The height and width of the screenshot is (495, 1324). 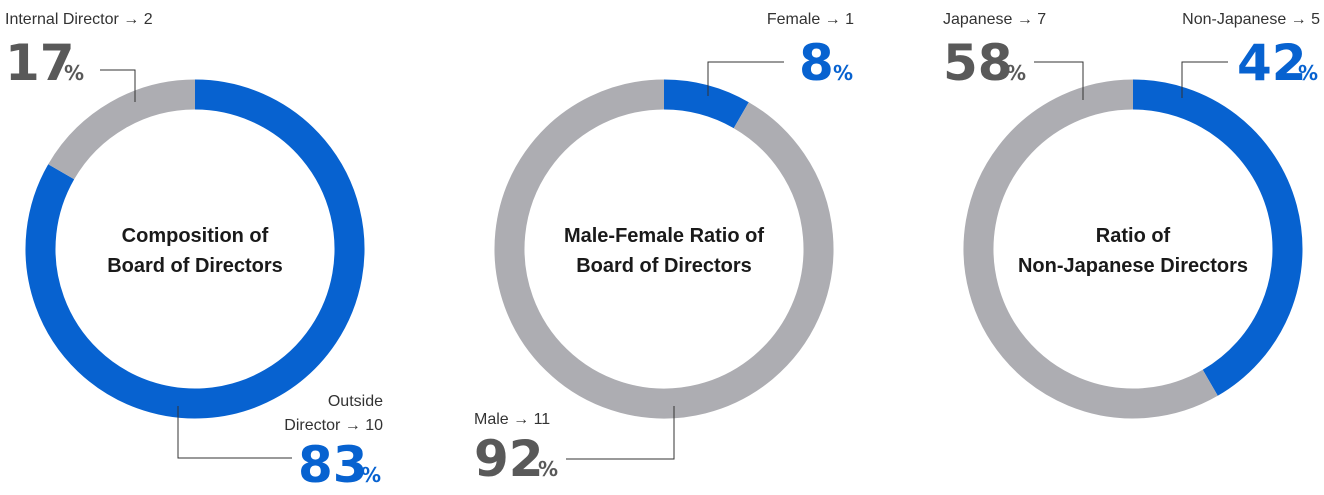 I want to click on value-outside-director: 83, so click(x=333, y=465).